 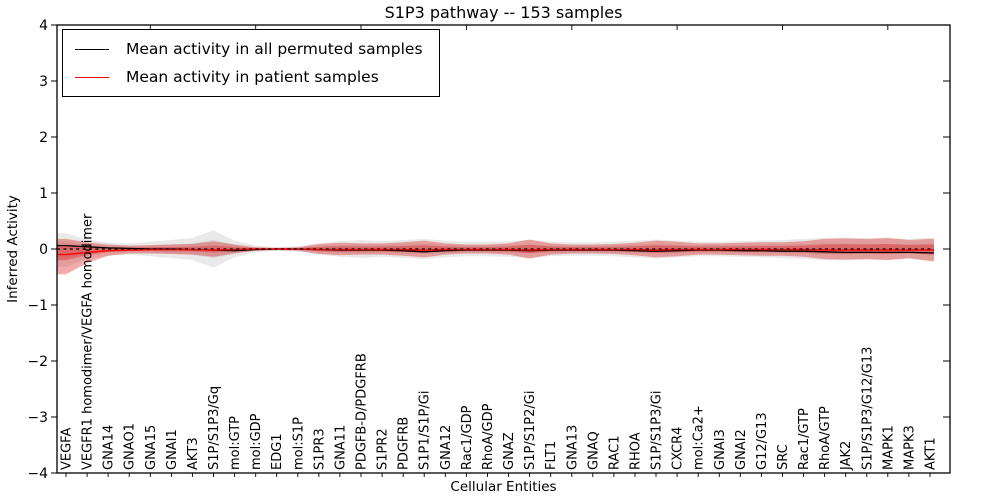 What do you see at coordinates (37, 474) in the screenshot?
I see `y-tick-label: −4` at bounding box center [37, 474].